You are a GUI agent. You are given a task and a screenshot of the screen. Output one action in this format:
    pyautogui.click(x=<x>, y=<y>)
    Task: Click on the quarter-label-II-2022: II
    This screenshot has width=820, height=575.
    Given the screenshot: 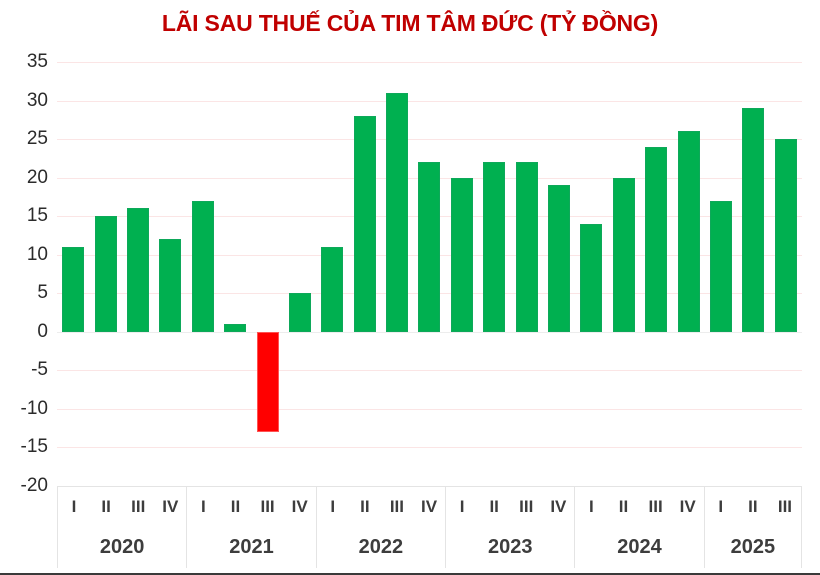 What is the action you would take?
    pyautogui.click(x=365, y=507)
    